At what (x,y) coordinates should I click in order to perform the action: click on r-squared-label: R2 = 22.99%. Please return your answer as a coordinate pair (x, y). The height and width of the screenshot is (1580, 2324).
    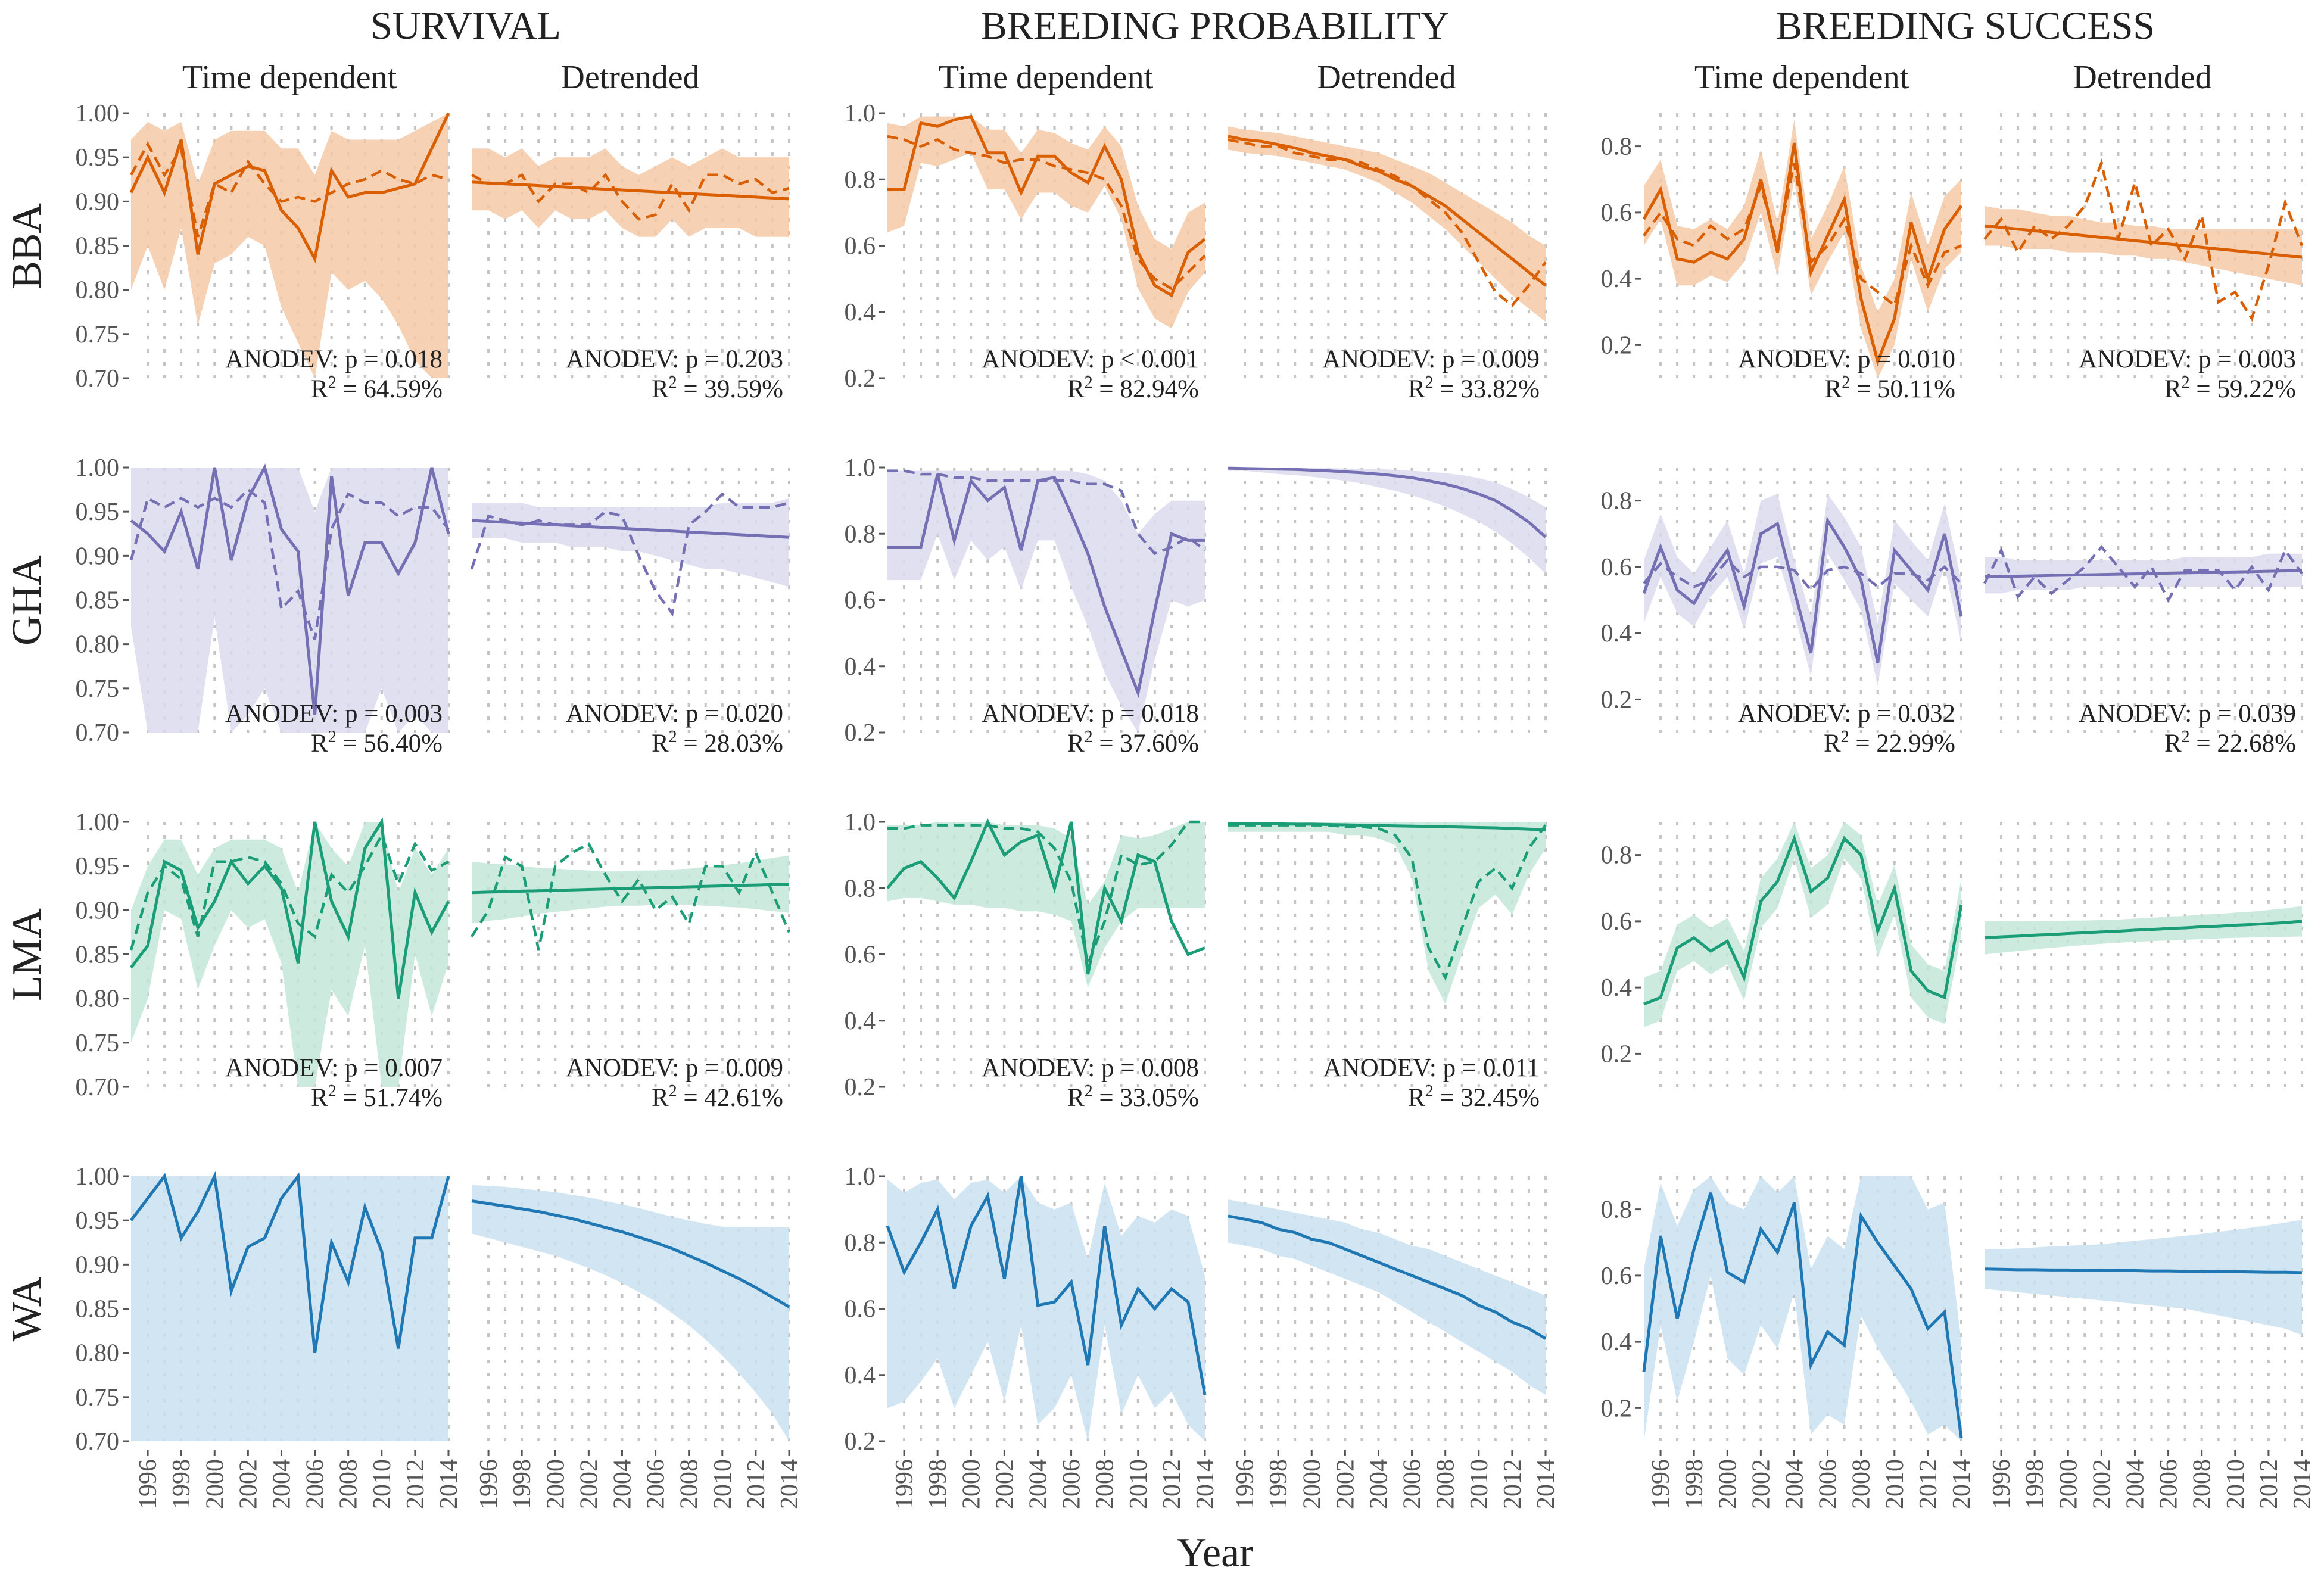
    Looking at the image, I should click on (1889, 743).